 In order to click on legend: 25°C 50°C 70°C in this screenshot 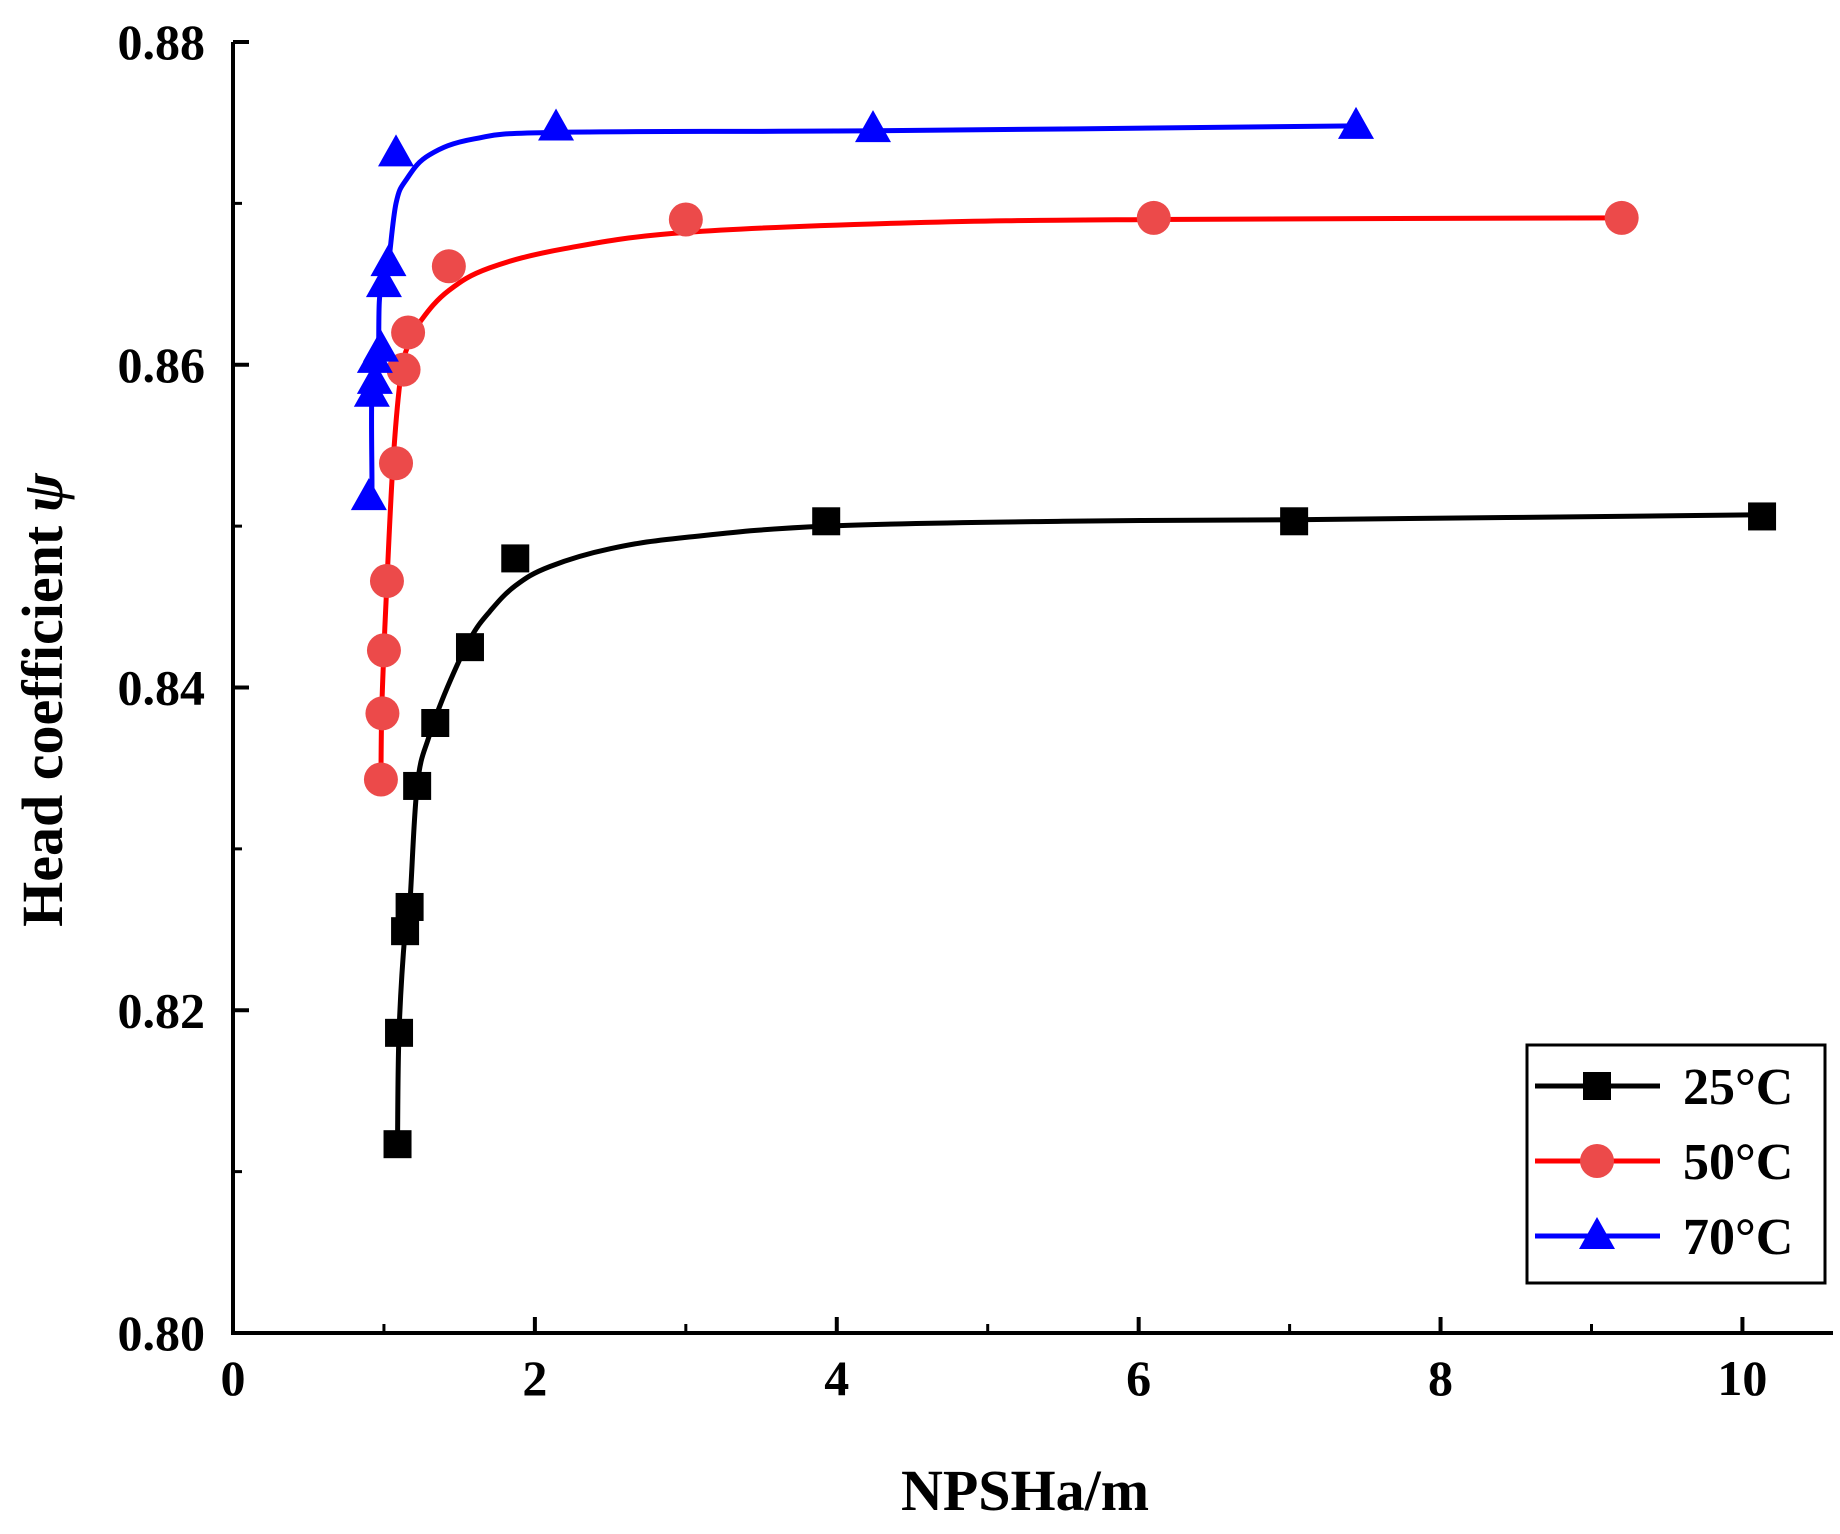, I will do `click(1676, 1164)`.